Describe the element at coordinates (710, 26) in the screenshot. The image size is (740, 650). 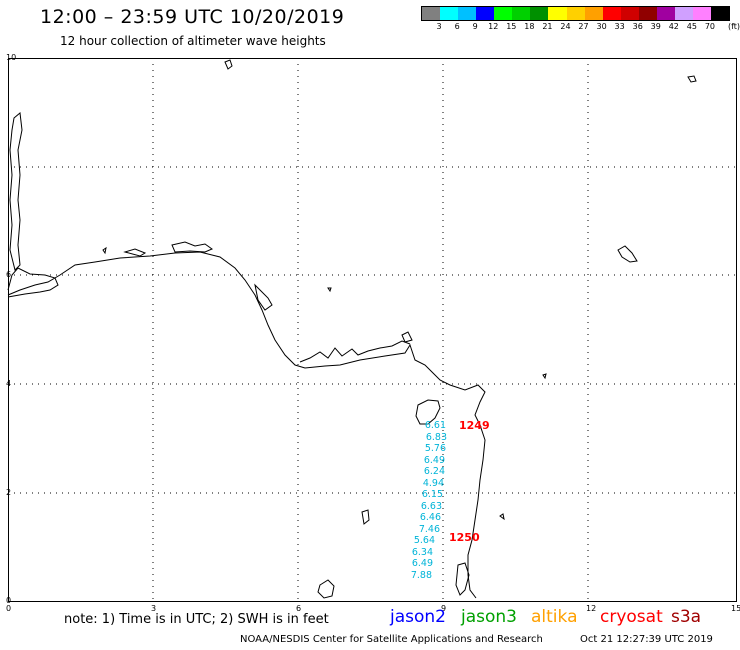
I see `color-scale-label: 70` at that location.